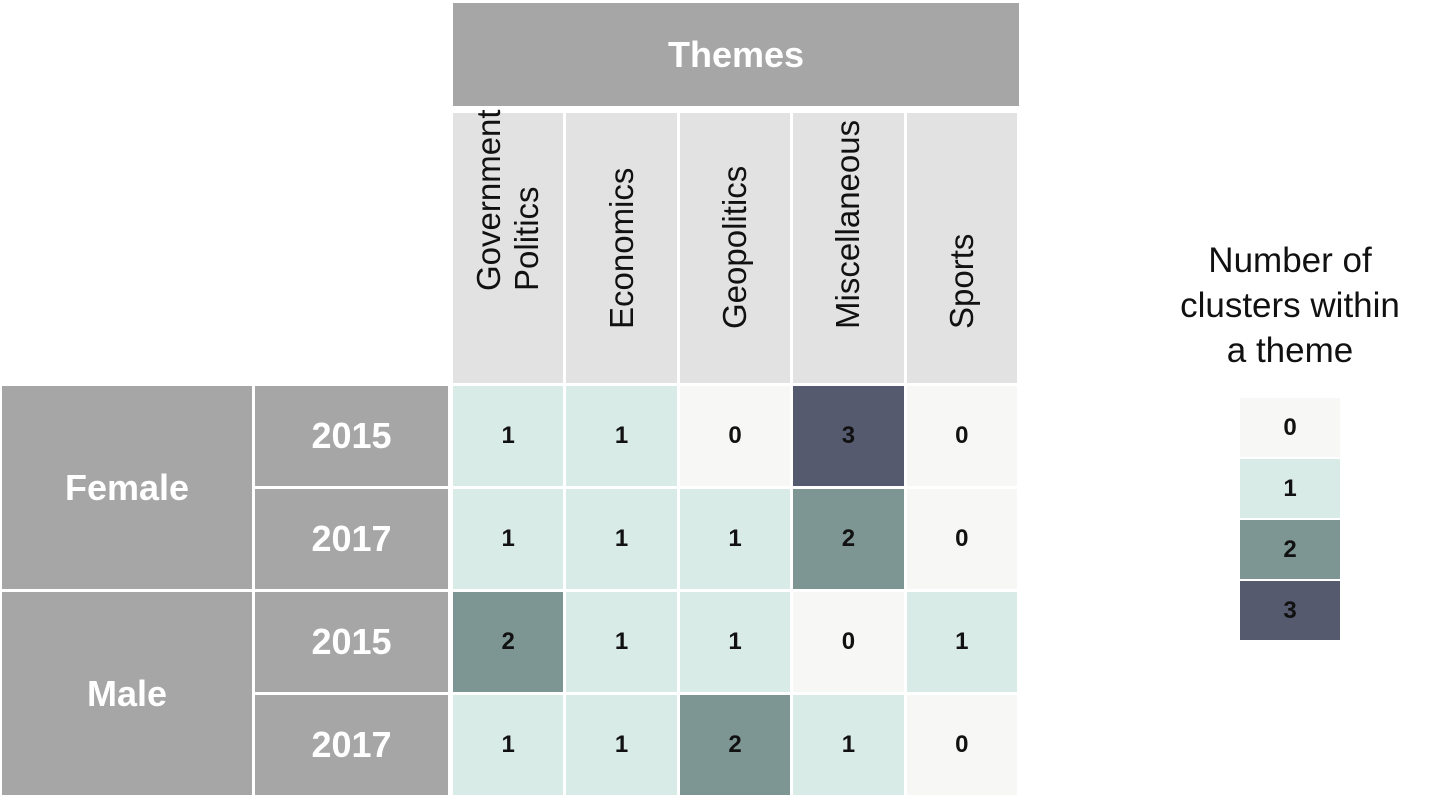 The image size is (1443, 802). I want to click on column-header-label: Geopolitics, so click(735, 247).